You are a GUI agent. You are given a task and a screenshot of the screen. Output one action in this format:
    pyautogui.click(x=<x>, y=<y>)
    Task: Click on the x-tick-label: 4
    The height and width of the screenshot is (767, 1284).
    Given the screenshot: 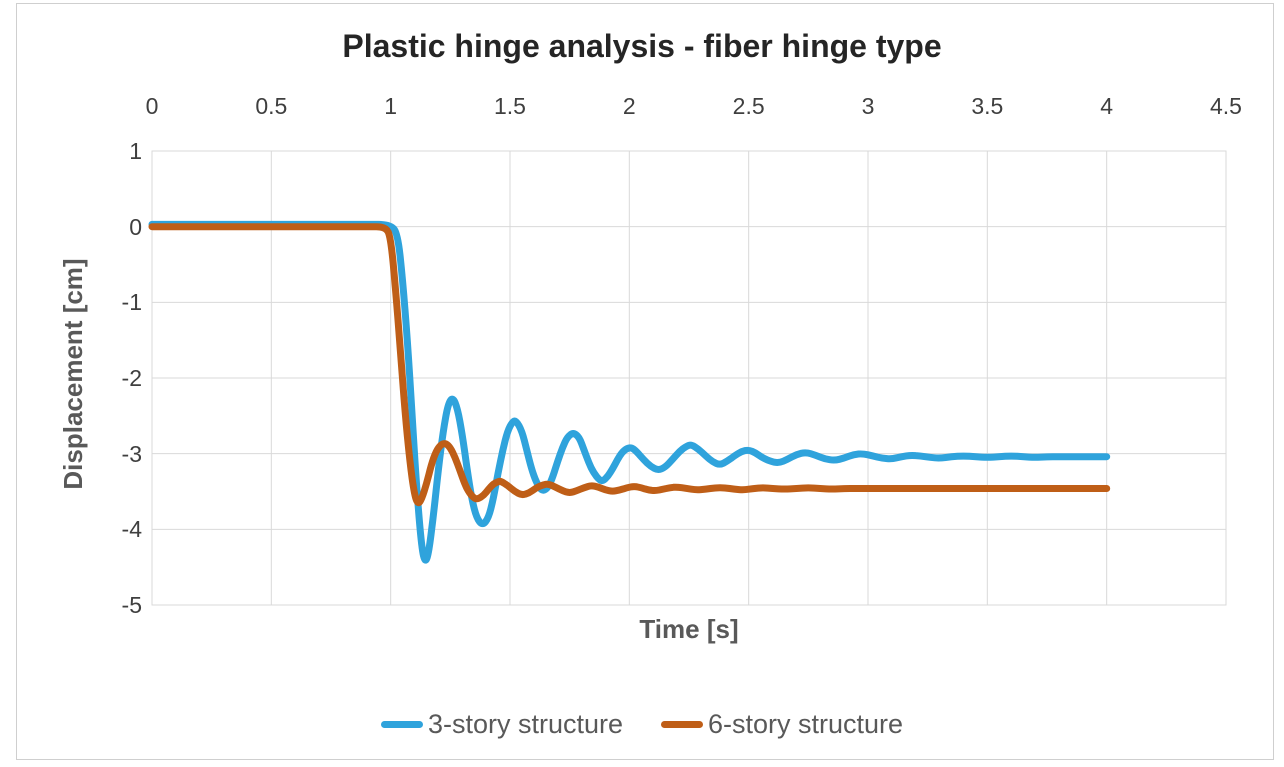 What is the action you would take?
    pyautogui.click(x=1107, y=106)
    